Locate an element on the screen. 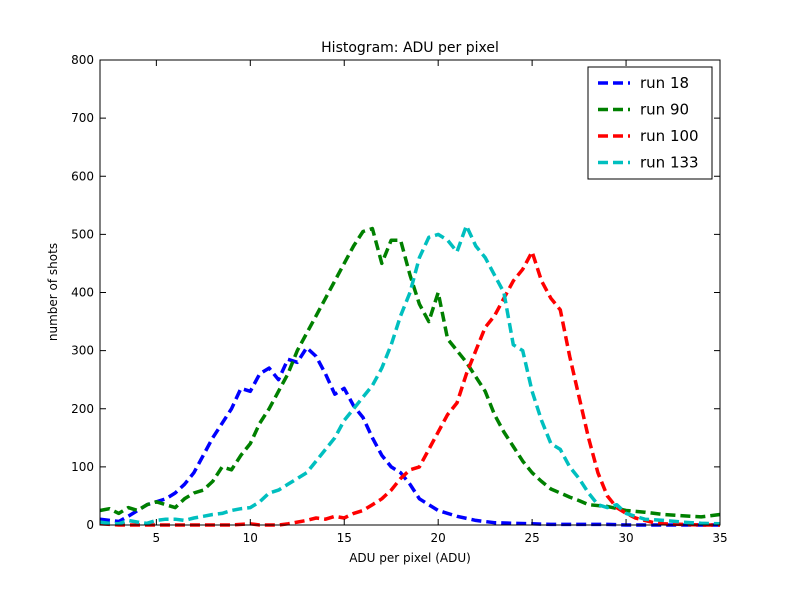 The image size is (800, 600). legend-label-1: run 18 is located at coordinates (664, 83).